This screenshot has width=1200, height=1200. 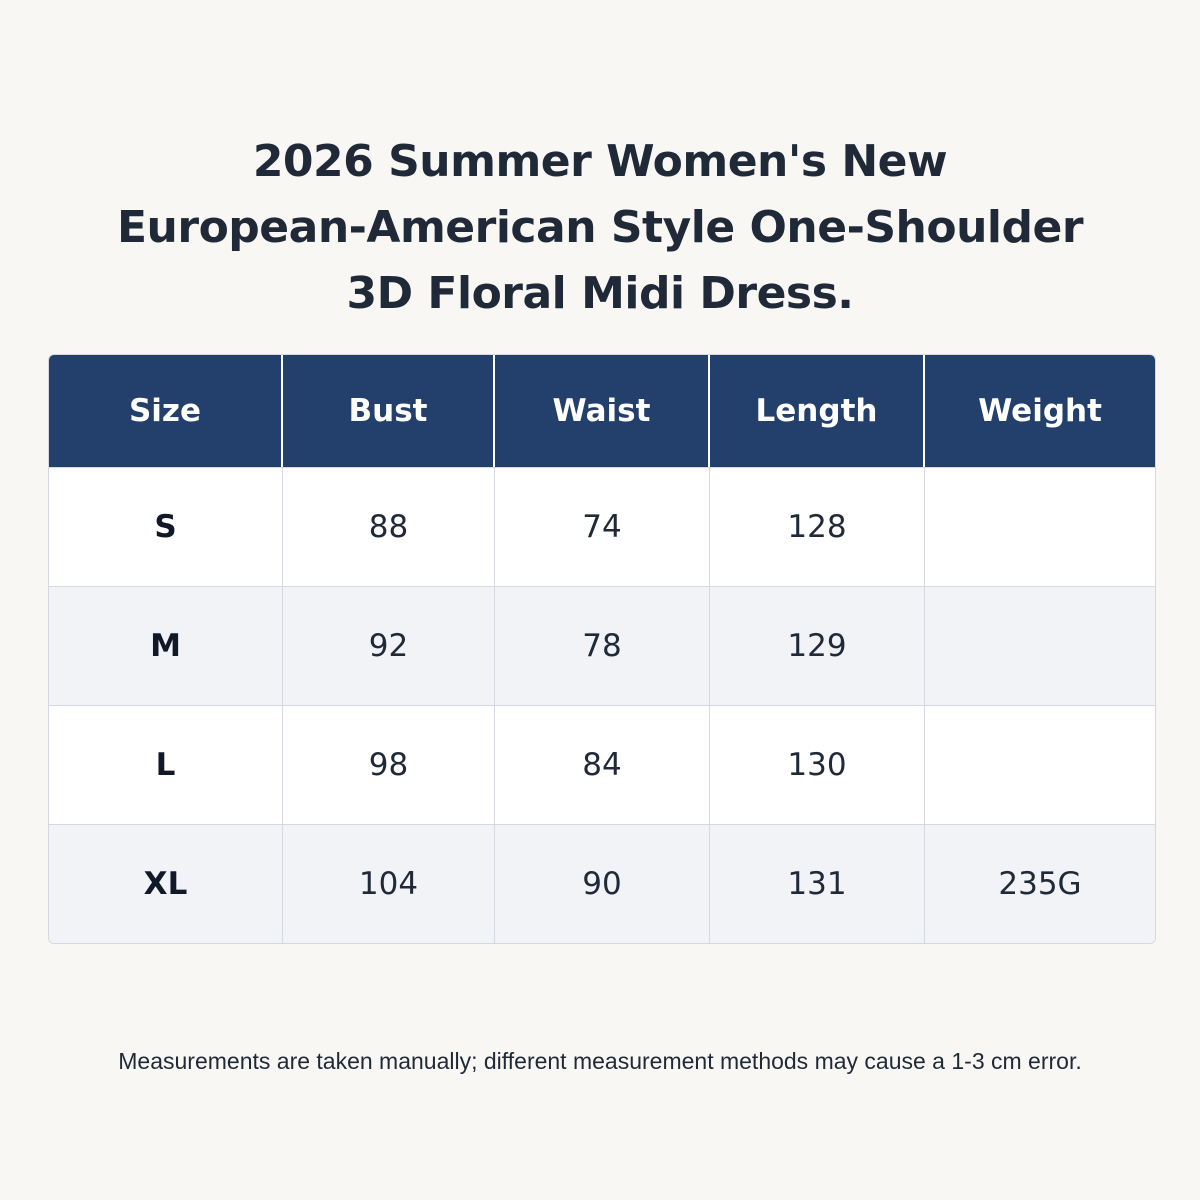 I want to click on bust-cell: 92, so click(x=389, y=645).